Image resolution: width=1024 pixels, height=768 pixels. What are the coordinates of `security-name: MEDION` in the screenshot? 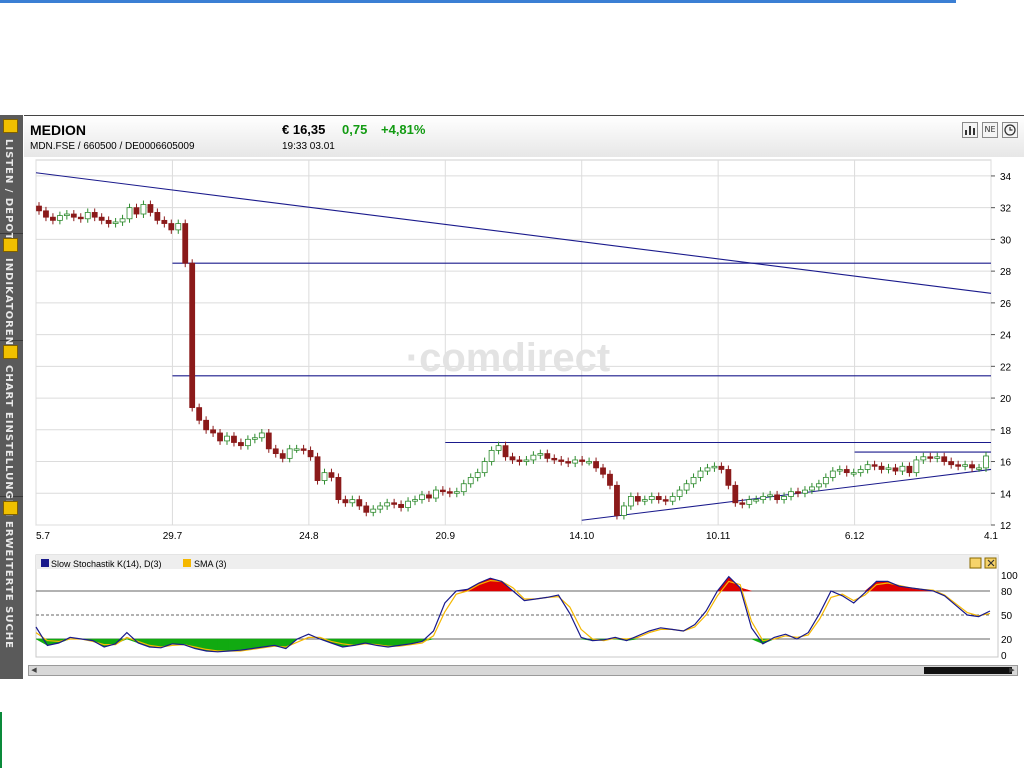 It's located at (58, 130).